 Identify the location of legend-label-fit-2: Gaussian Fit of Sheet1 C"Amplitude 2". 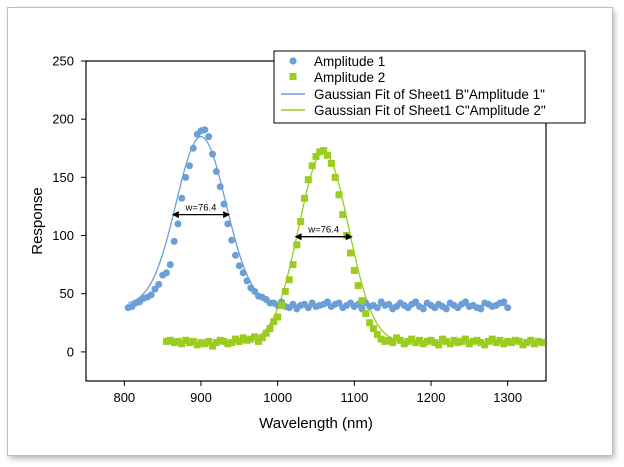
(430, 110).